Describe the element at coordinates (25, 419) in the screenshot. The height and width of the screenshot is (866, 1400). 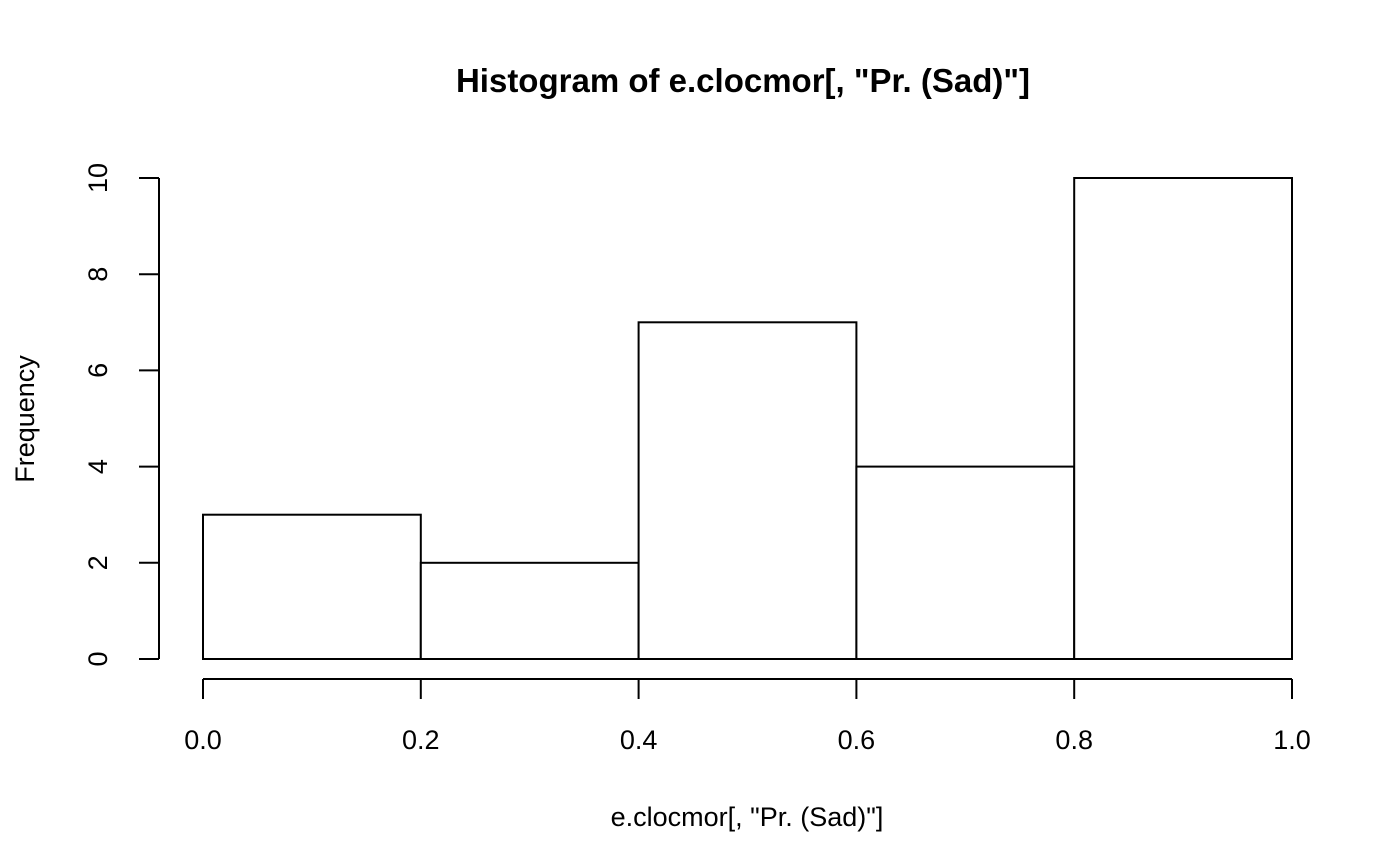
I see `y-axis-label: Frequency` at that location.